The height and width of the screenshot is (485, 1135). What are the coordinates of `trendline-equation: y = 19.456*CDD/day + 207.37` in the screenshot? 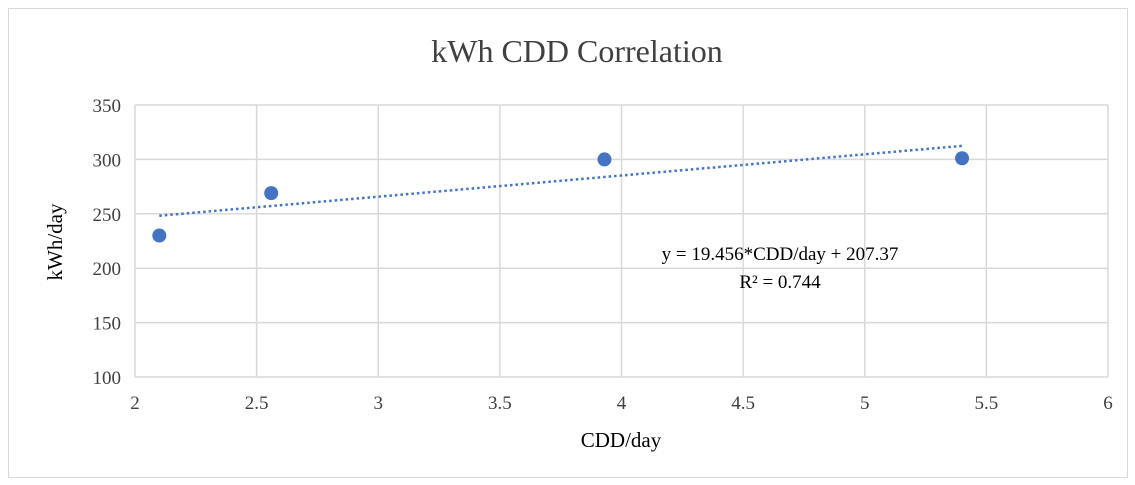 It's located at (780, 254).